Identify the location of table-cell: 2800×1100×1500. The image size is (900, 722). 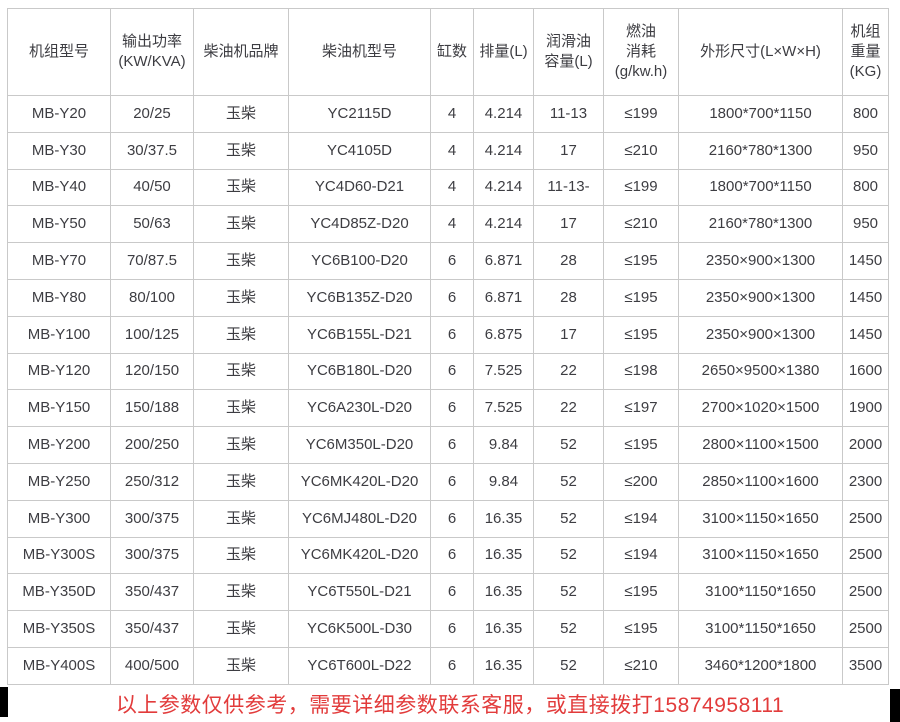
(760, 445).